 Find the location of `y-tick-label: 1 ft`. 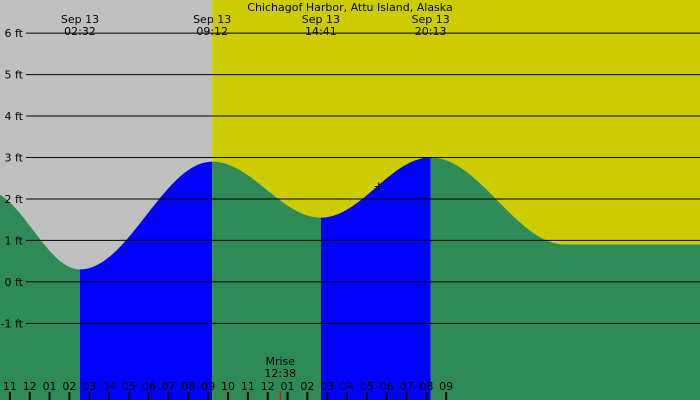

y-tick-label: 1 ft is located at coordinates (14, 240).